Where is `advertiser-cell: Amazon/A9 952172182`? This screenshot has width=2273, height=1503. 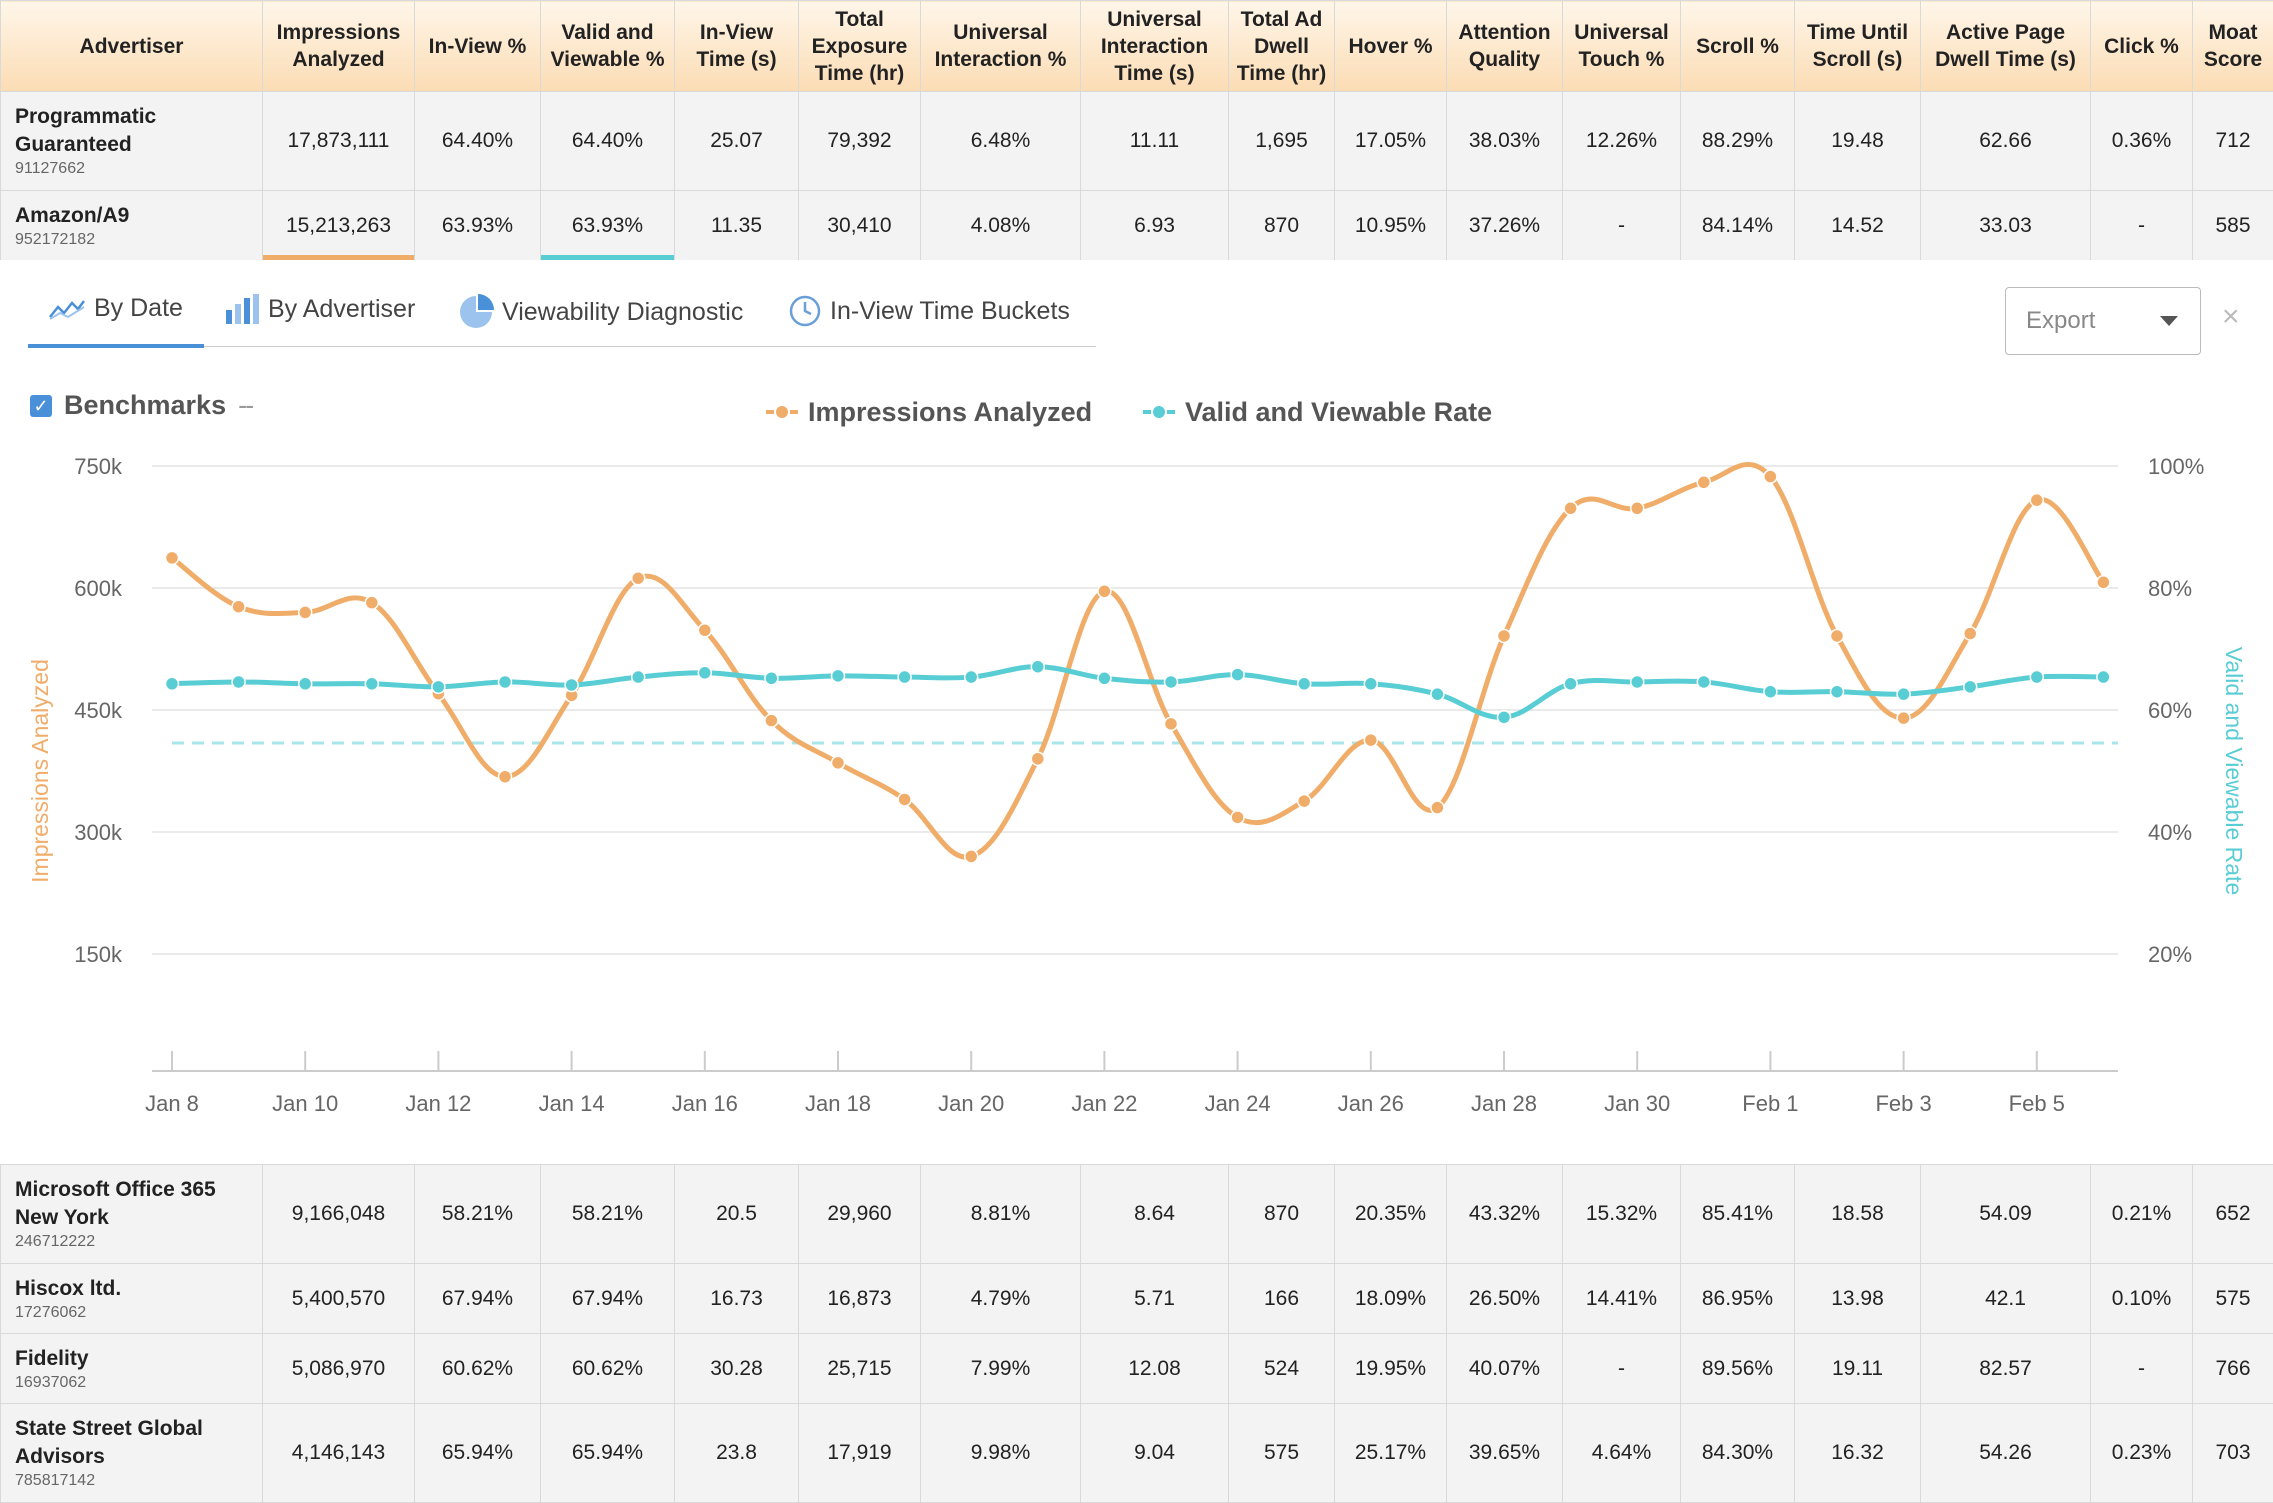
advertiser-cell: Amazon/A9 952172182 is located at coordinates (131, 225).